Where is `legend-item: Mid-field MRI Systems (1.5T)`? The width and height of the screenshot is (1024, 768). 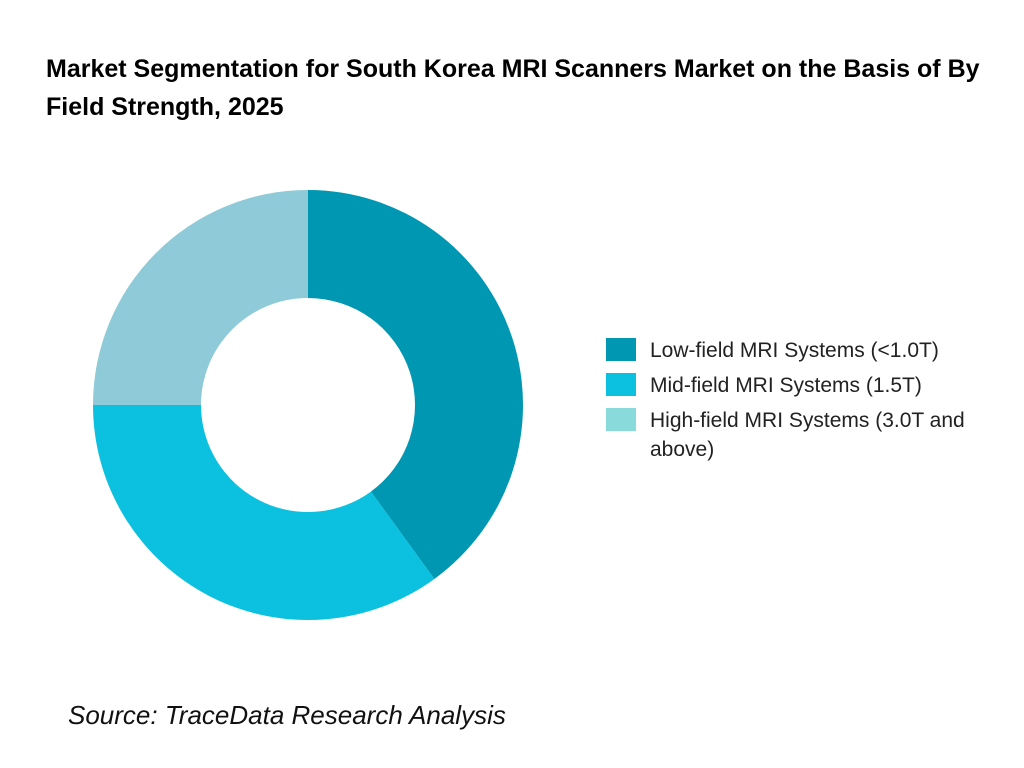
legend-item: Mid-field MRI Systems (1.5T) is located at coordinates (811, 385).